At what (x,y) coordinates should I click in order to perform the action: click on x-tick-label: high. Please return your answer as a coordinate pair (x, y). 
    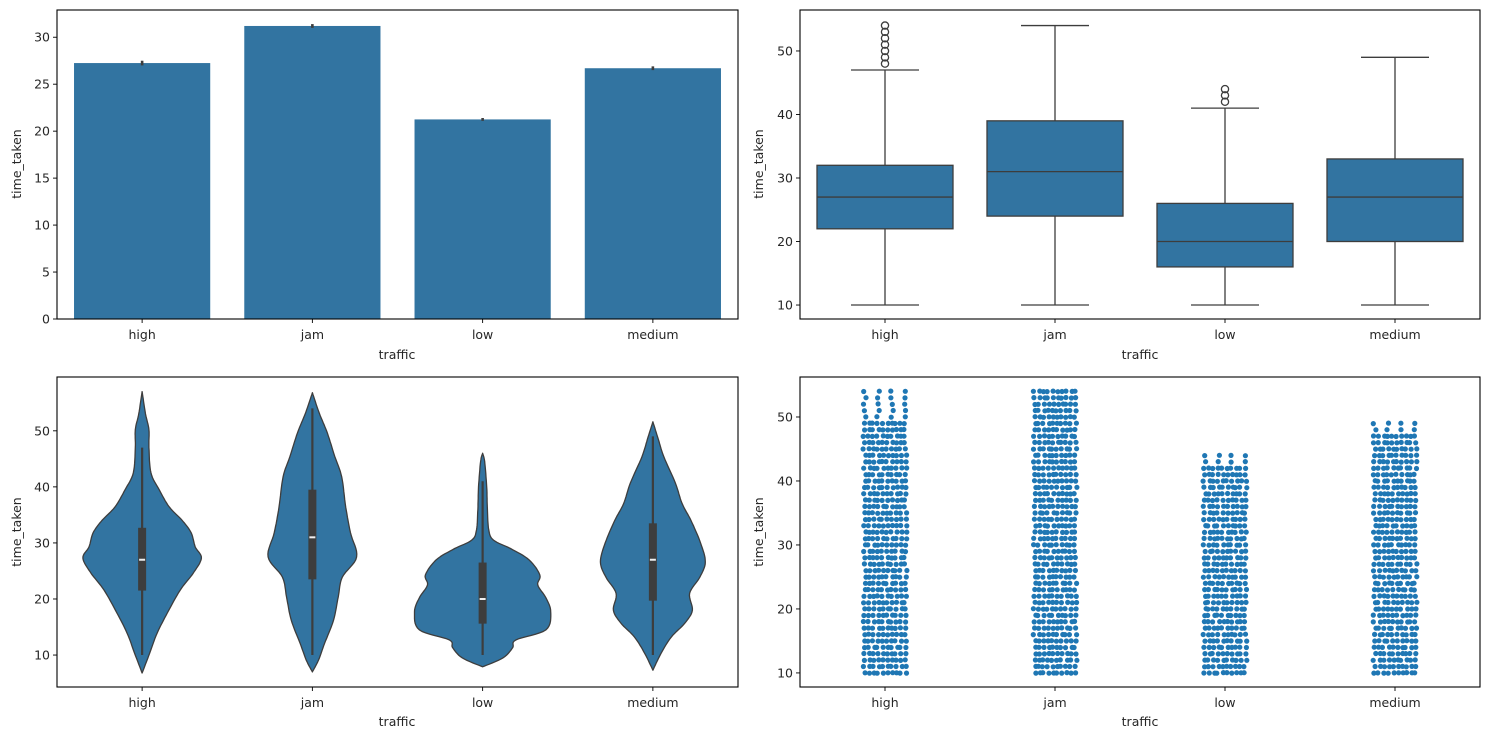
    Looking at the image, I should click on (141, 702).